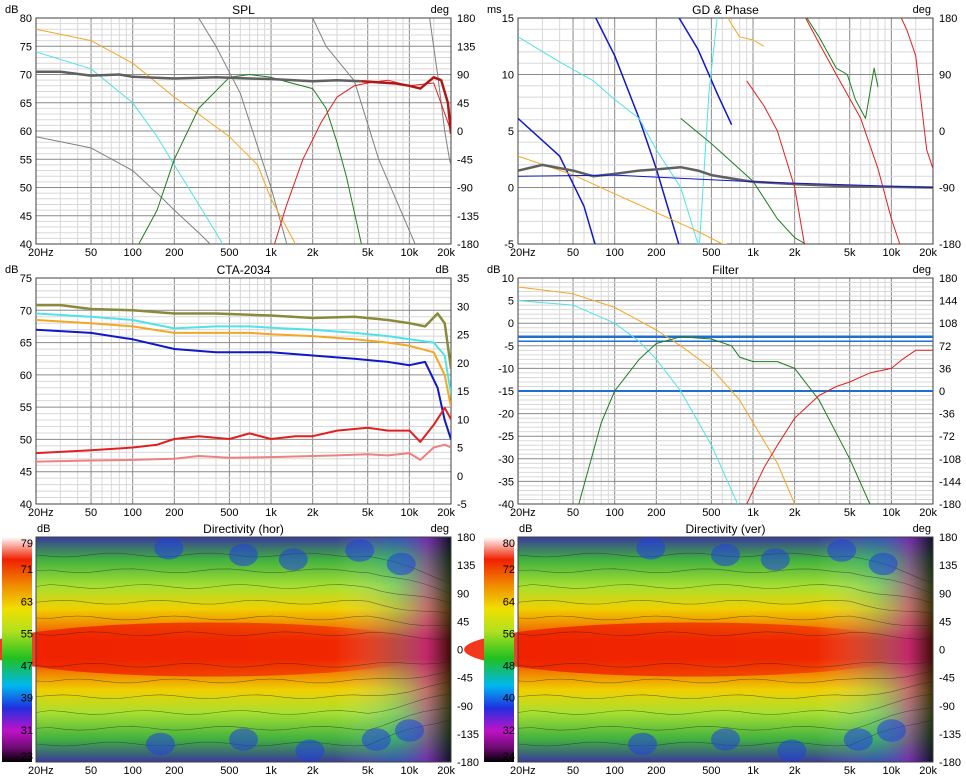 This screenshot has height=784, width=966. Describe the element at coordinates (725, 649) in the screenshot. I see `heatmap-hf-fade` at that location.